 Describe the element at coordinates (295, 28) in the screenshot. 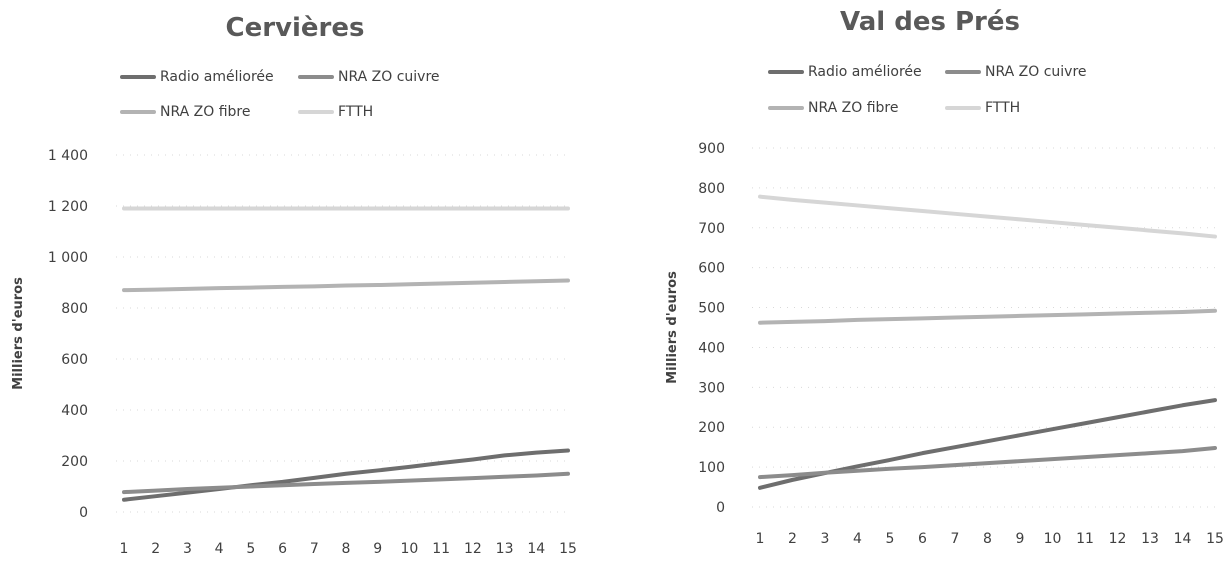

I see `chart-title: Cervières` at that location.